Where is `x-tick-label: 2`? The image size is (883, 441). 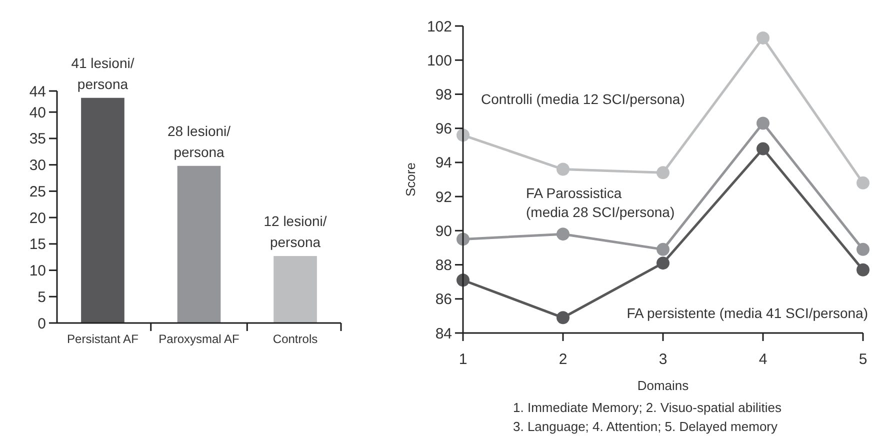
x-tick-label: 2 is located at coordinates (563, 359).